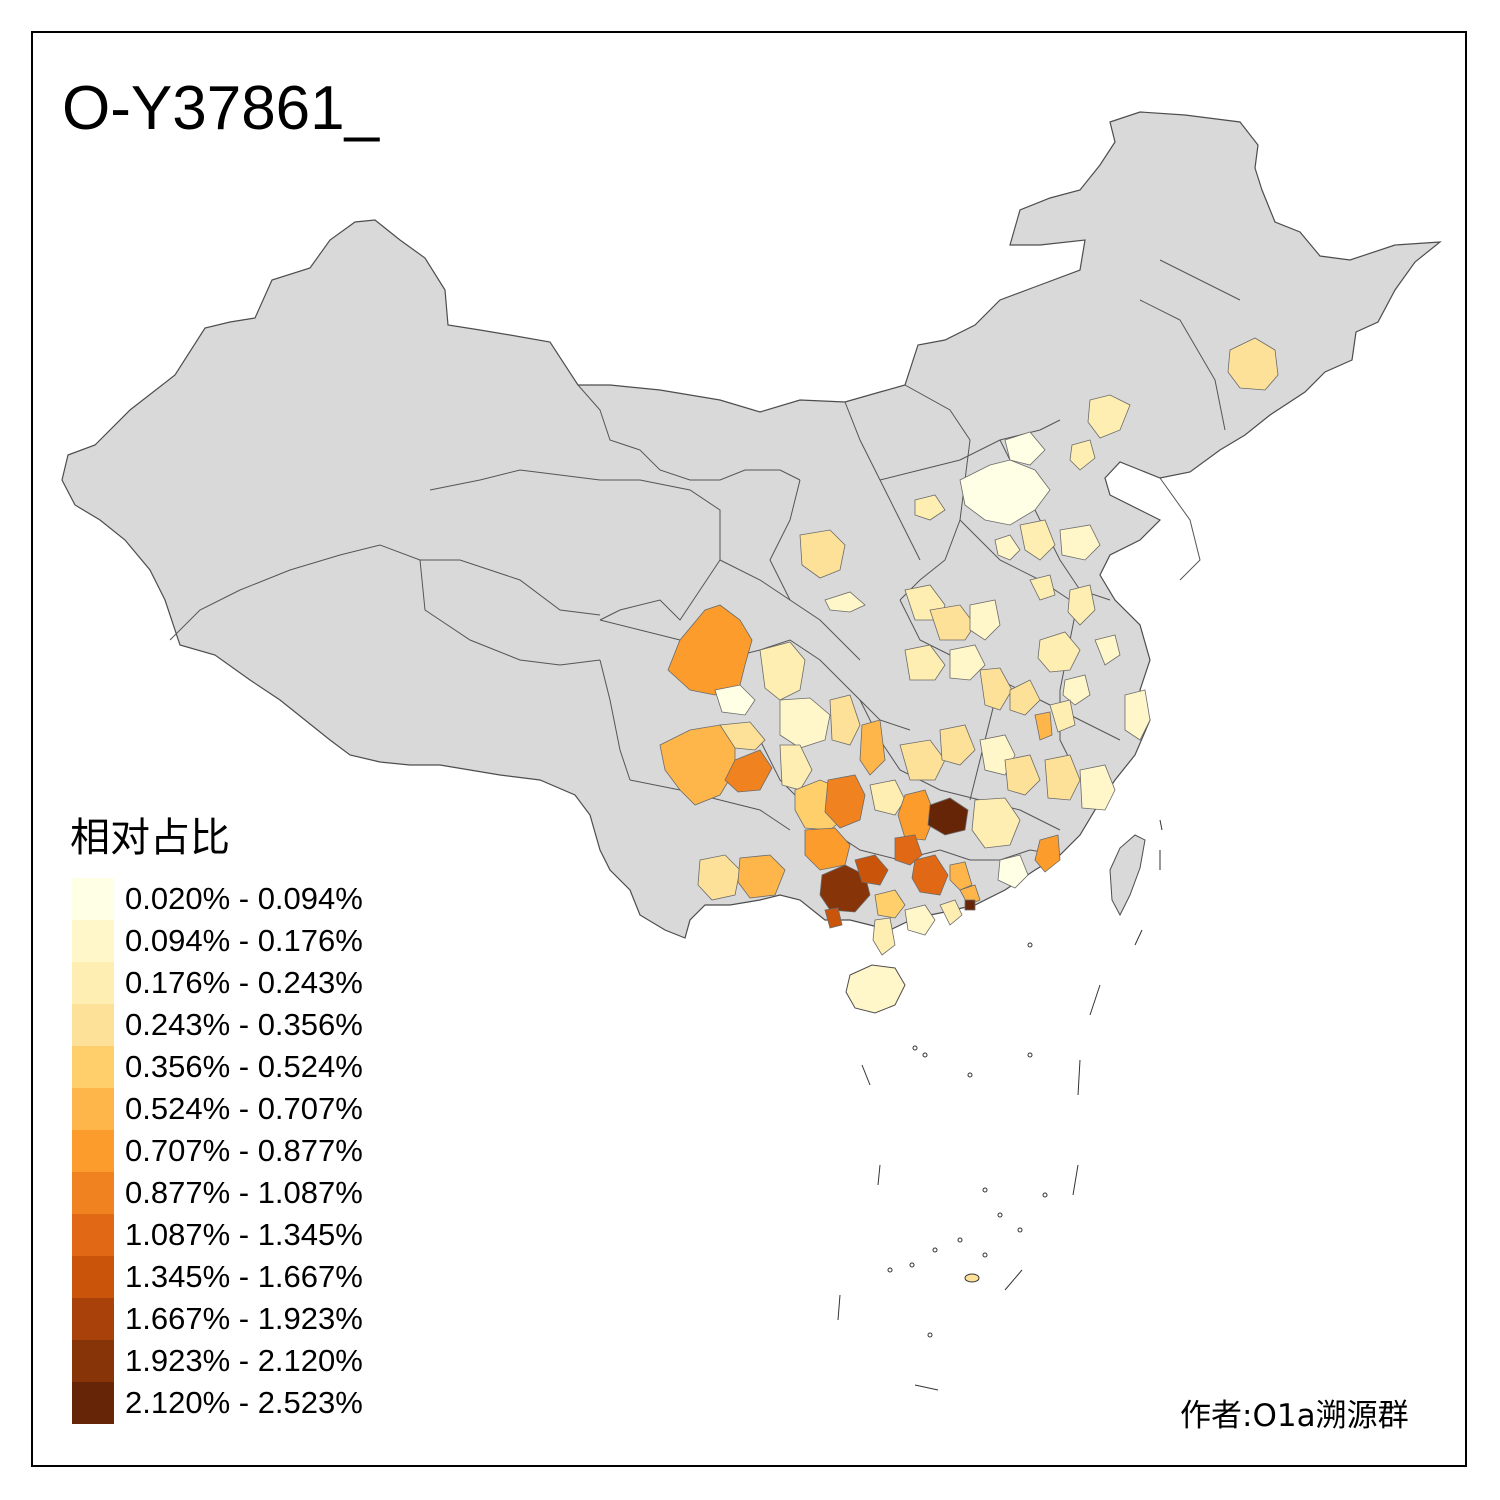 Image resolution: width=1500 pixels, height=1500 pixels. I want to click on legend-label: 2.120% - 2.523%, so click(244, 1402).